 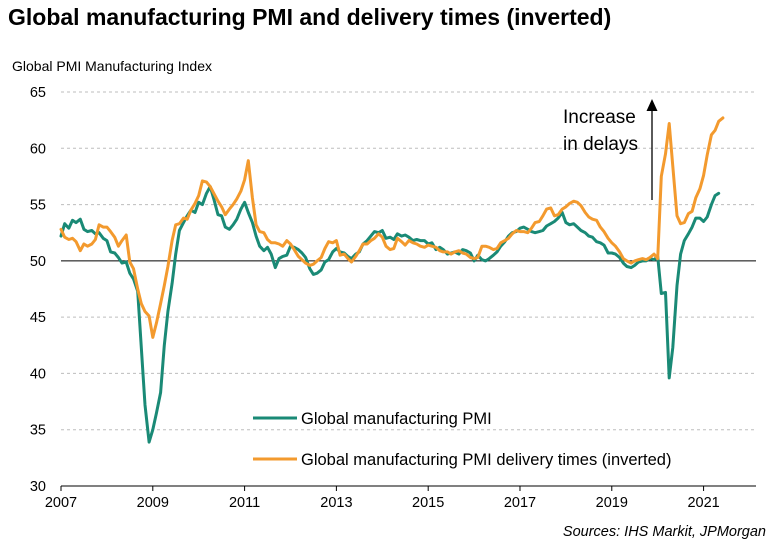 What do you see at coordinates (703, 503) in the screenshot?
I see `x-tick-label-2021: 2021` at bounding box center [703, 503].